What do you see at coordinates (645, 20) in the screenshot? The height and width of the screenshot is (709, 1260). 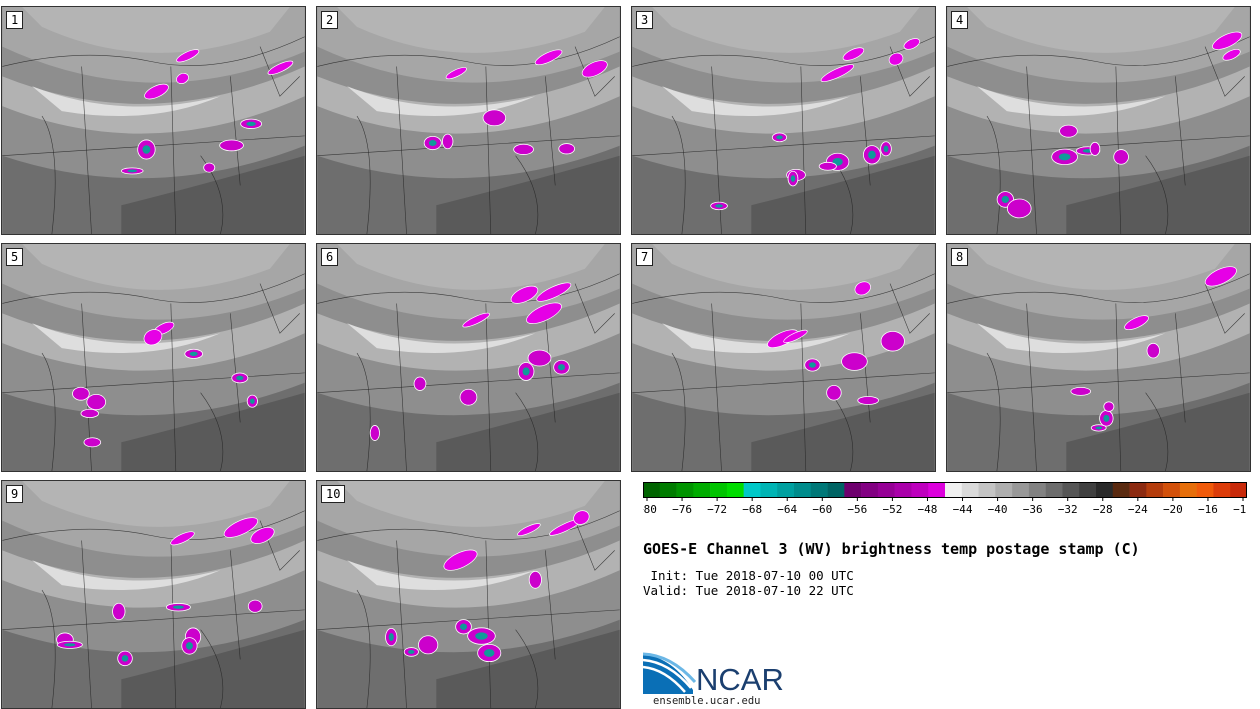 I see `panel-number: 3` at bounding box center [645, 20].